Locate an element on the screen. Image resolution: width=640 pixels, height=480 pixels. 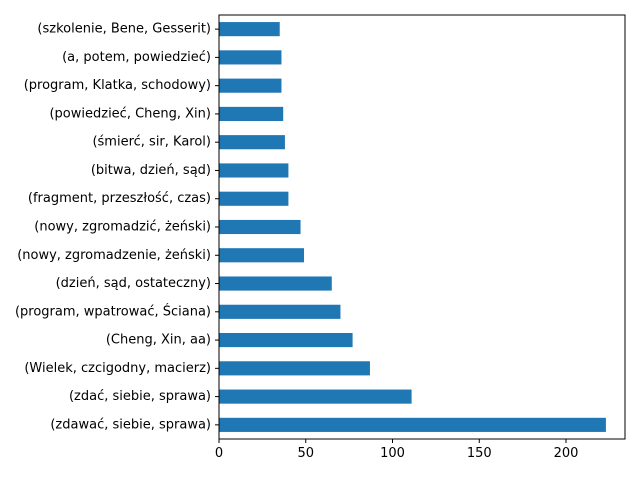
y-tick-label: (nowy, zgromadzić, żeński) is located at coordinates (122, 227).